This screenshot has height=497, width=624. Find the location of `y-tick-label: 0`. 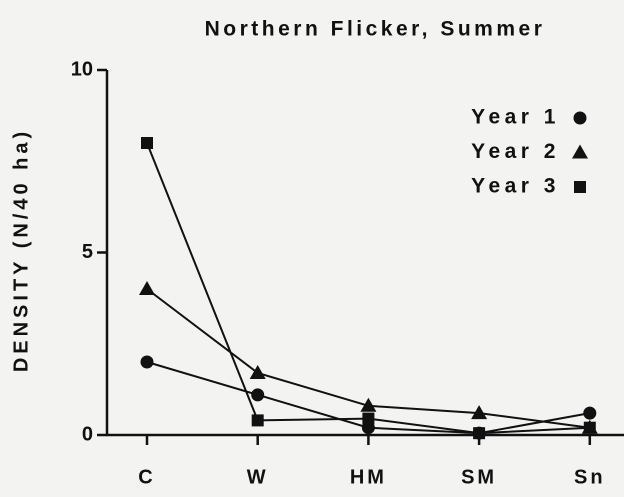

y-tick-label: 0 is located at coordinates (87, 434).